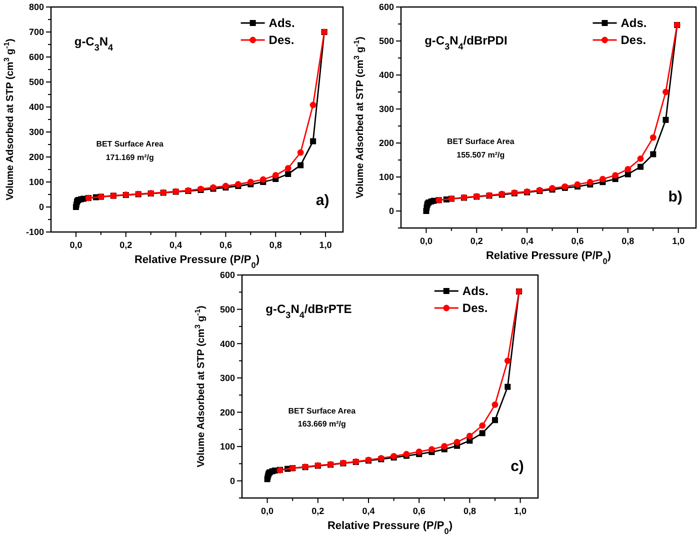 This screenshot has width=700, height=536. What do you see at coordinates (466, 43) in the screenshot?
I see `annotation: g-C$_{3}$N$_{4}$/dBrPDI` at bounding box center [466, 43].